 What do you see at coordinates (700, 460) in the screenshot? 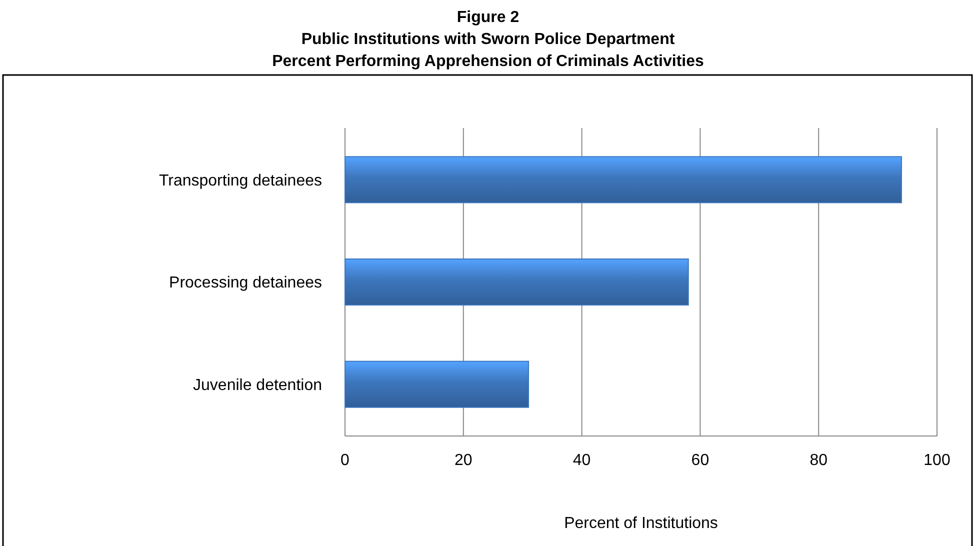
I see `x-tick-label: 60` at bounding box center [700, 460].